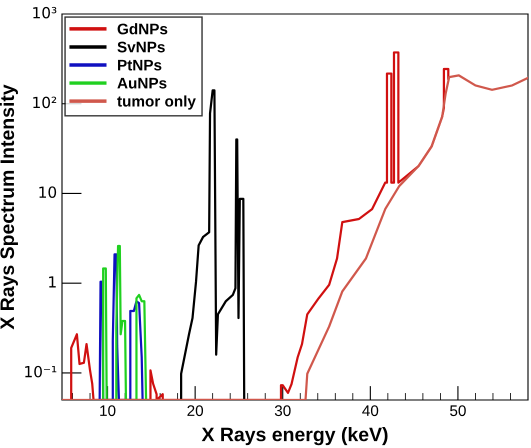 The width and height of the screenshot is (531, 448). Describe the element at coordinates (44, 102) in the screenshot. I see `y-tick-label: 10²` at that location.